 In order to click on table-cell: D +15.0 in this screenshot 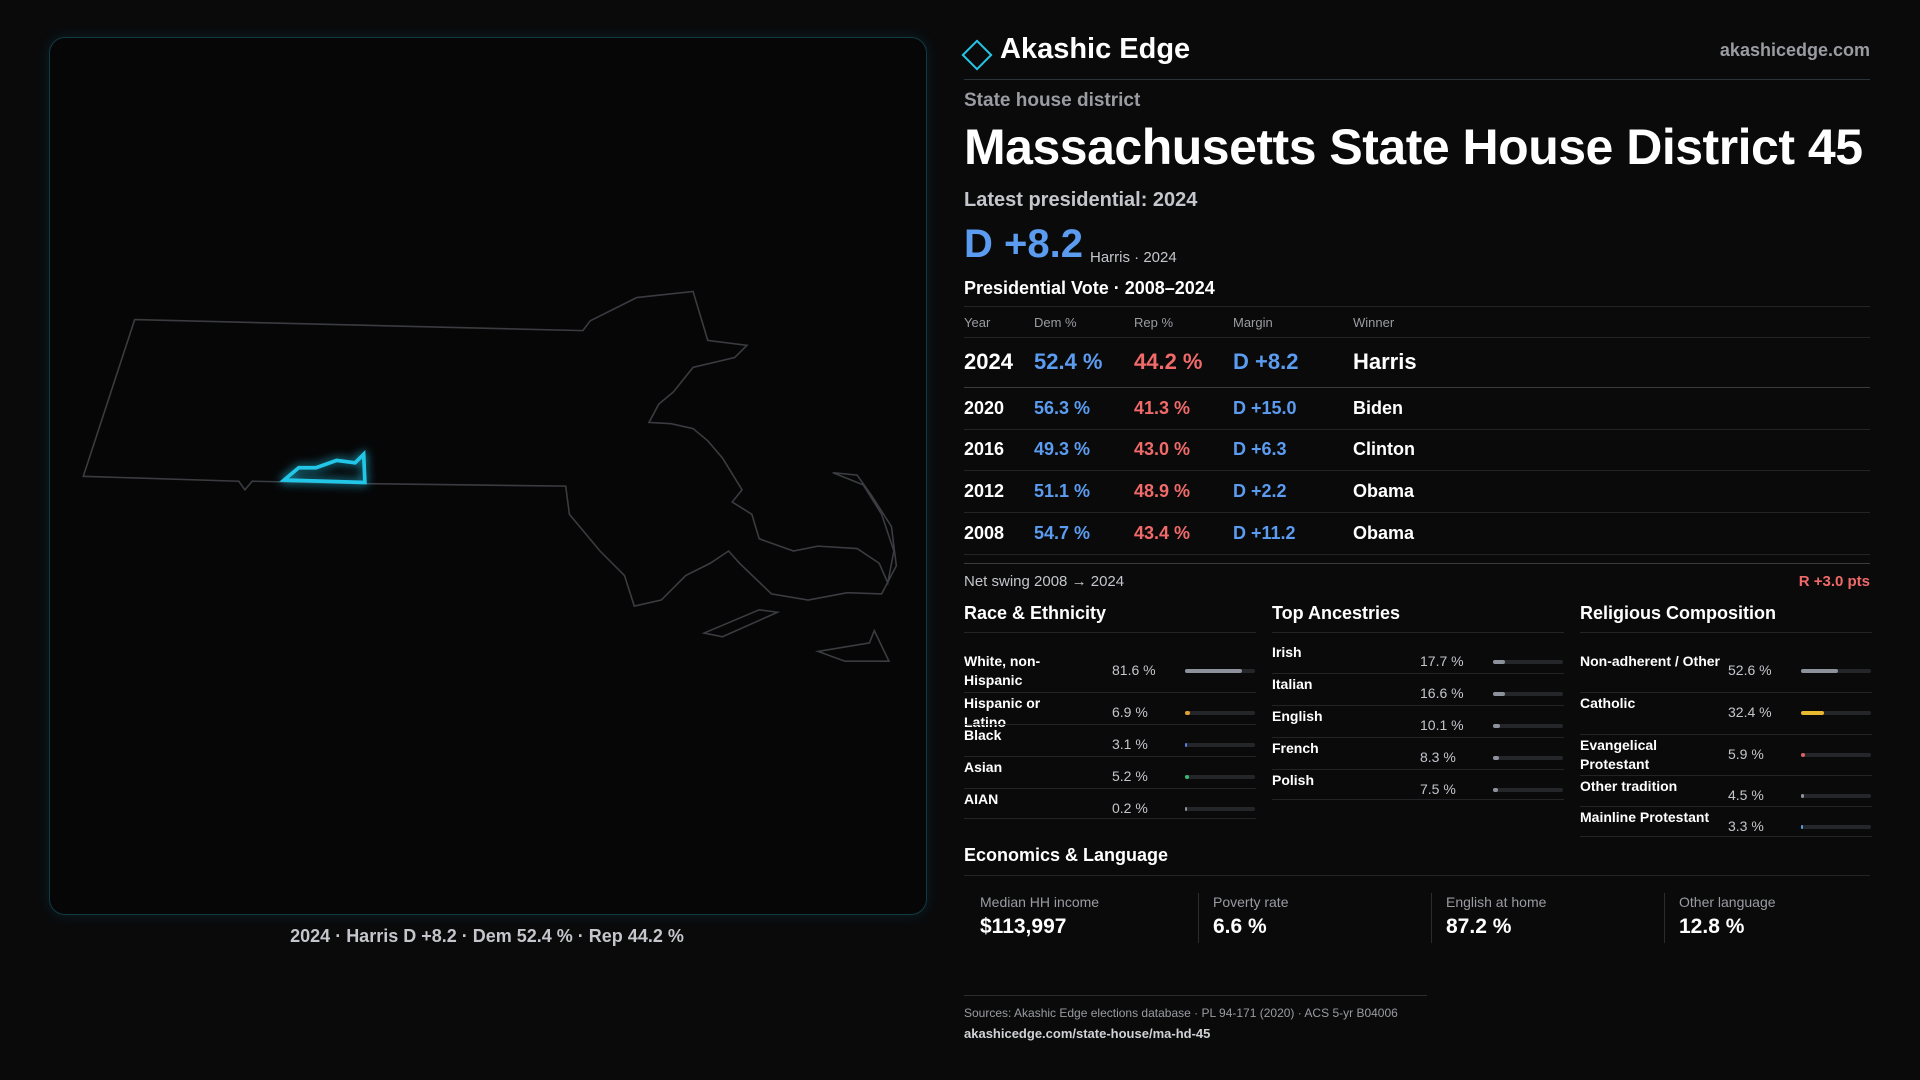, I will do `click(1265, 408)`.